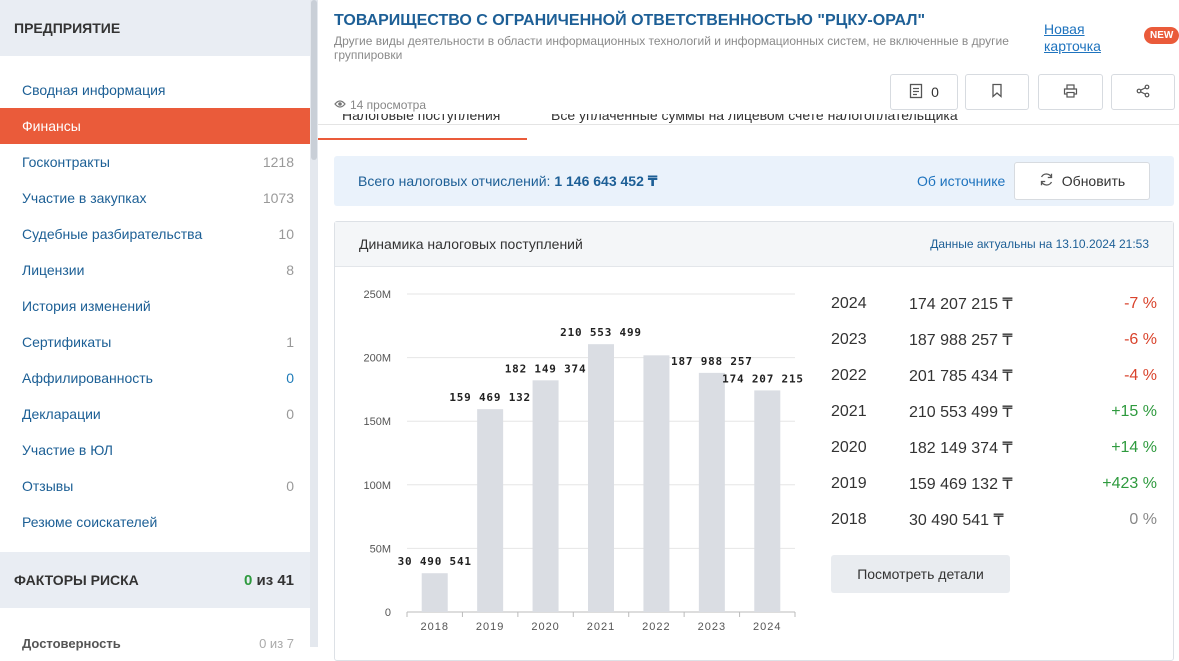  I want to click on tax-stat-row: 2020 182 149 374 ₸ +14 %, so click(994, 448).